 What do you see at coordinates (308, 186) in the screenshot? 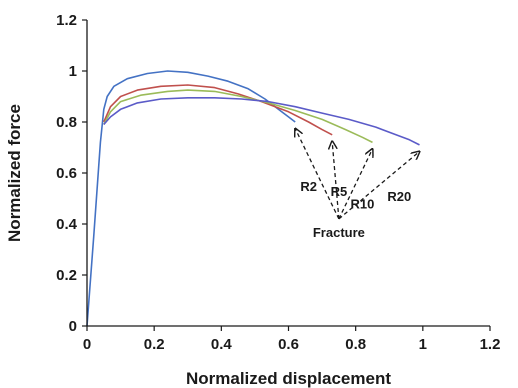
I see `annotation-label-r2: R2` at bounding box center [308, 186].